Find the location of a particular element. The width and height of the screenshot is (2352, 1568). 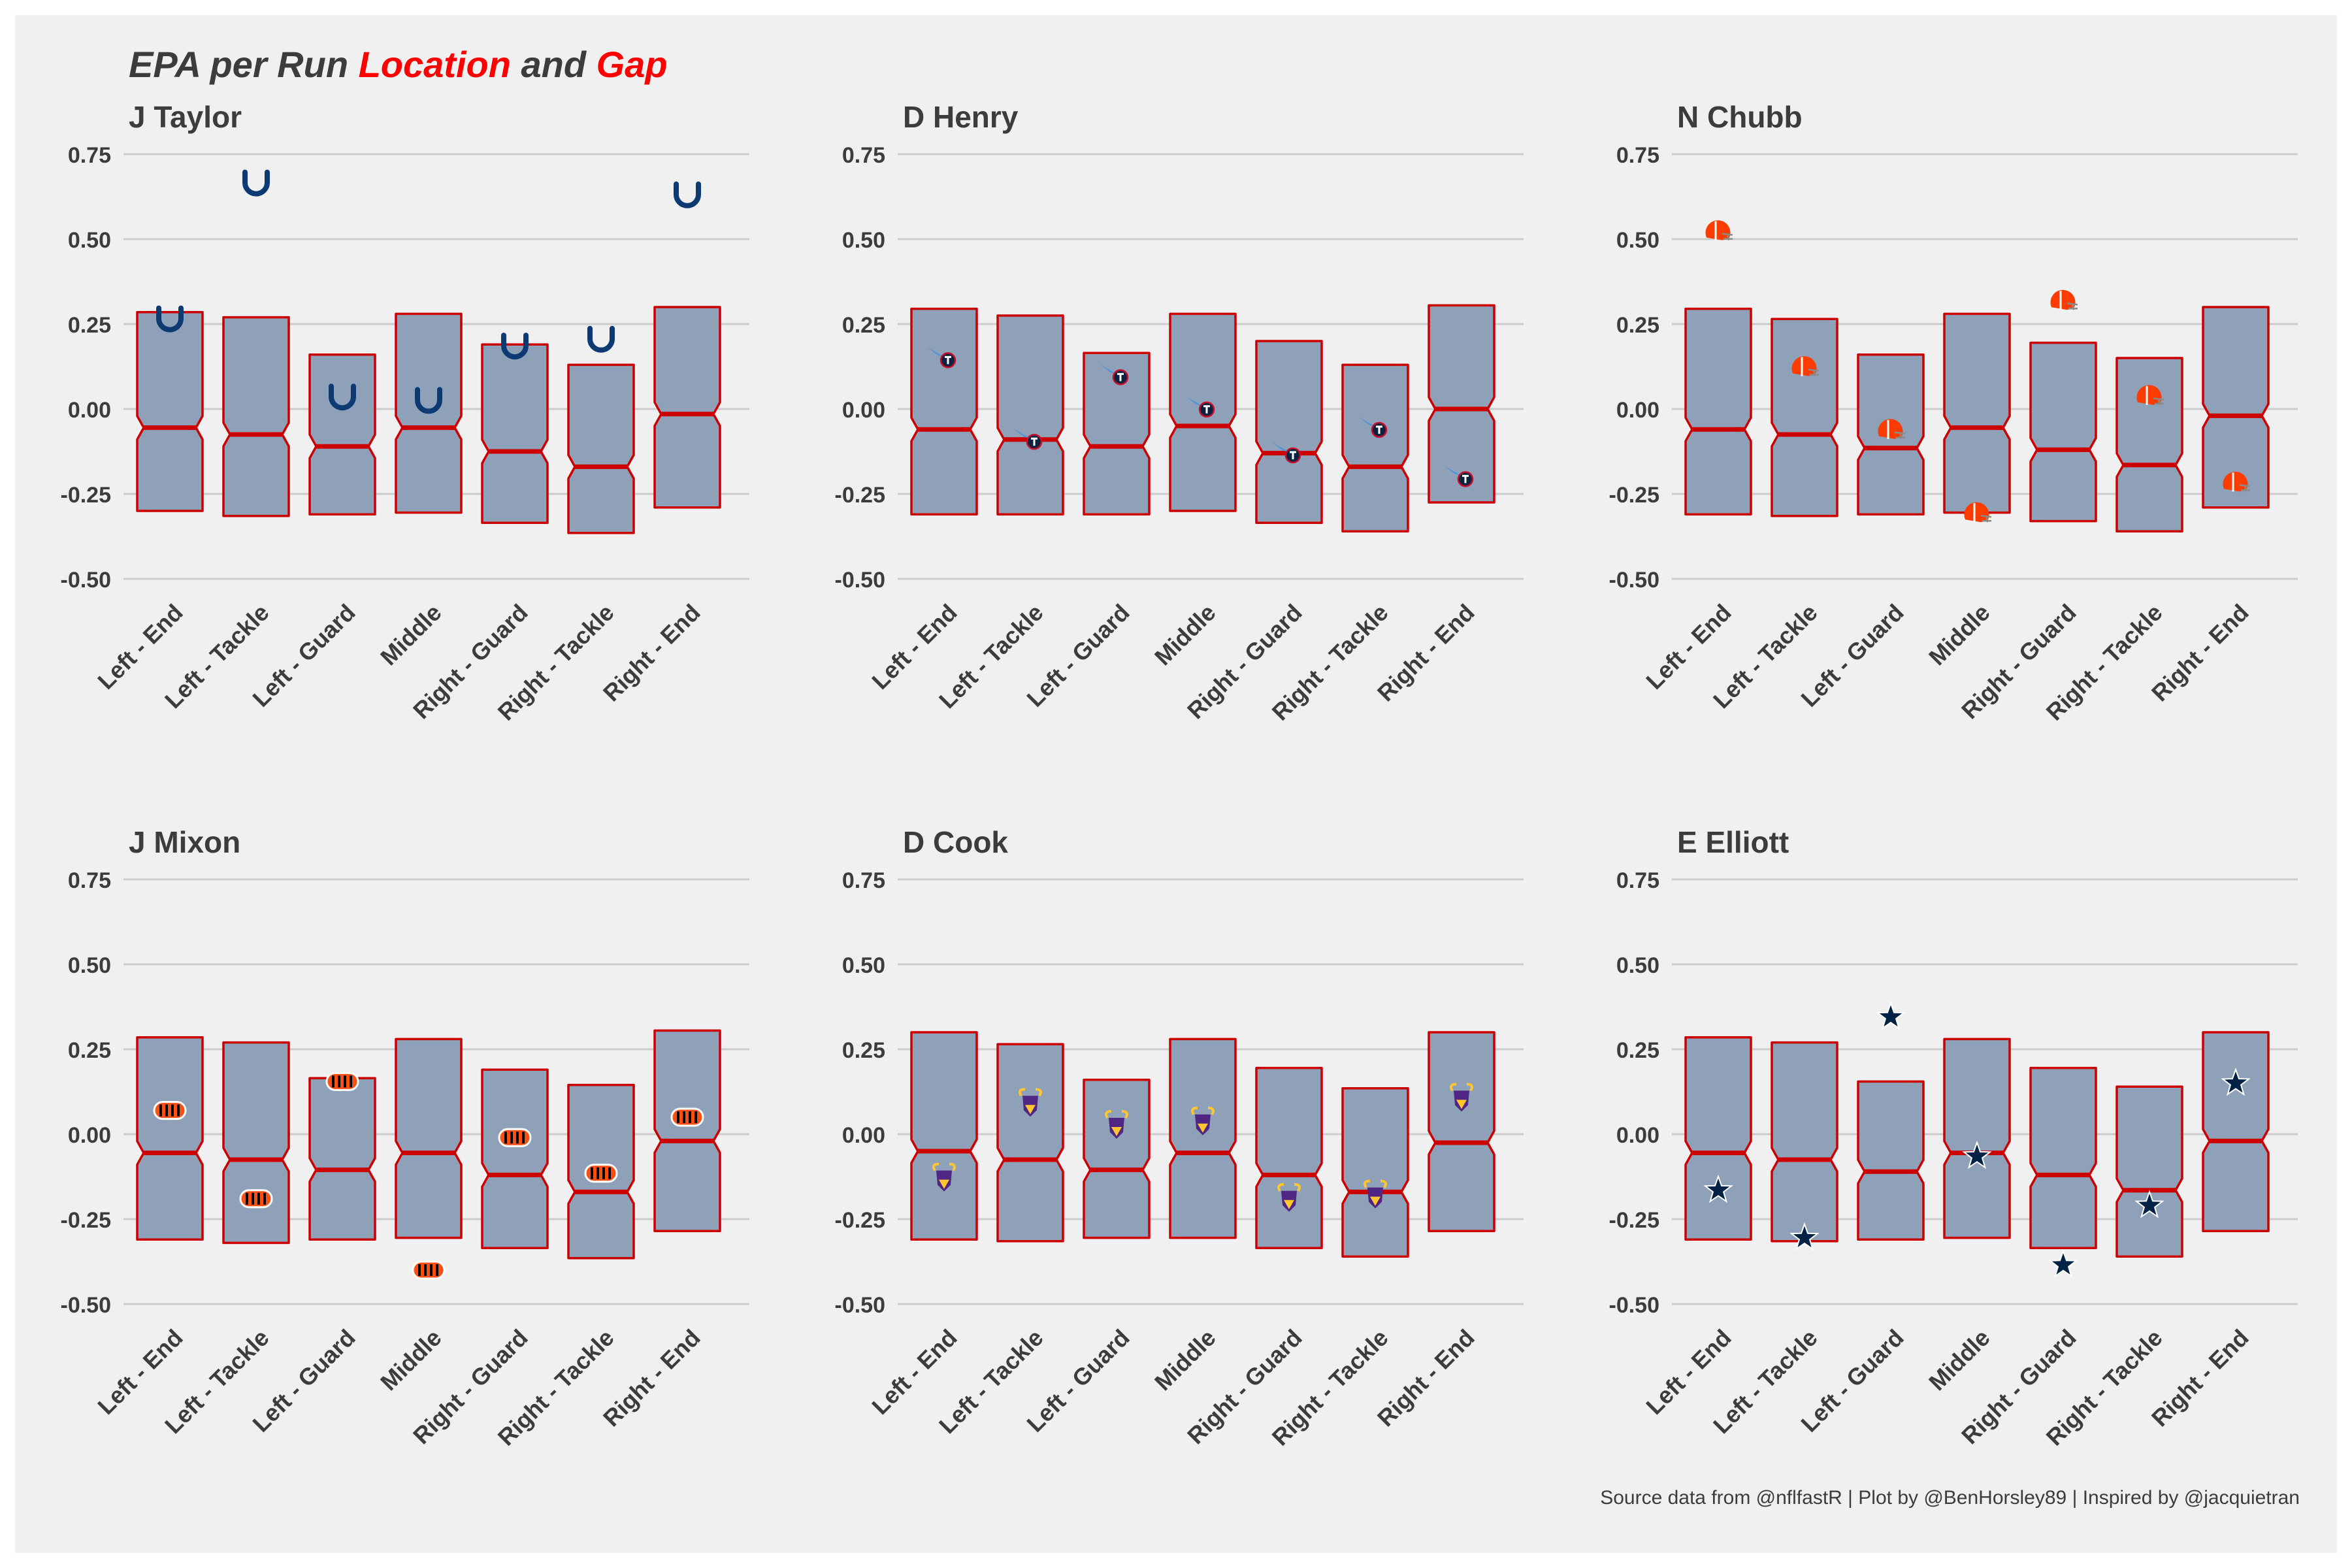

title-lead: EPA per Run is located at coordinates (239, 64).